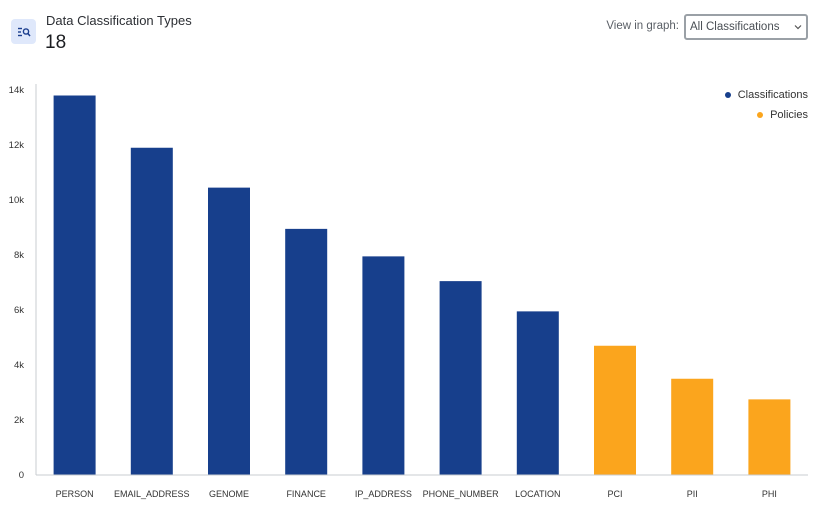  What do you see at coordinates (460, 378) in the screenshot?
I see `bar-phone-number` at bounding box center [460, 378].